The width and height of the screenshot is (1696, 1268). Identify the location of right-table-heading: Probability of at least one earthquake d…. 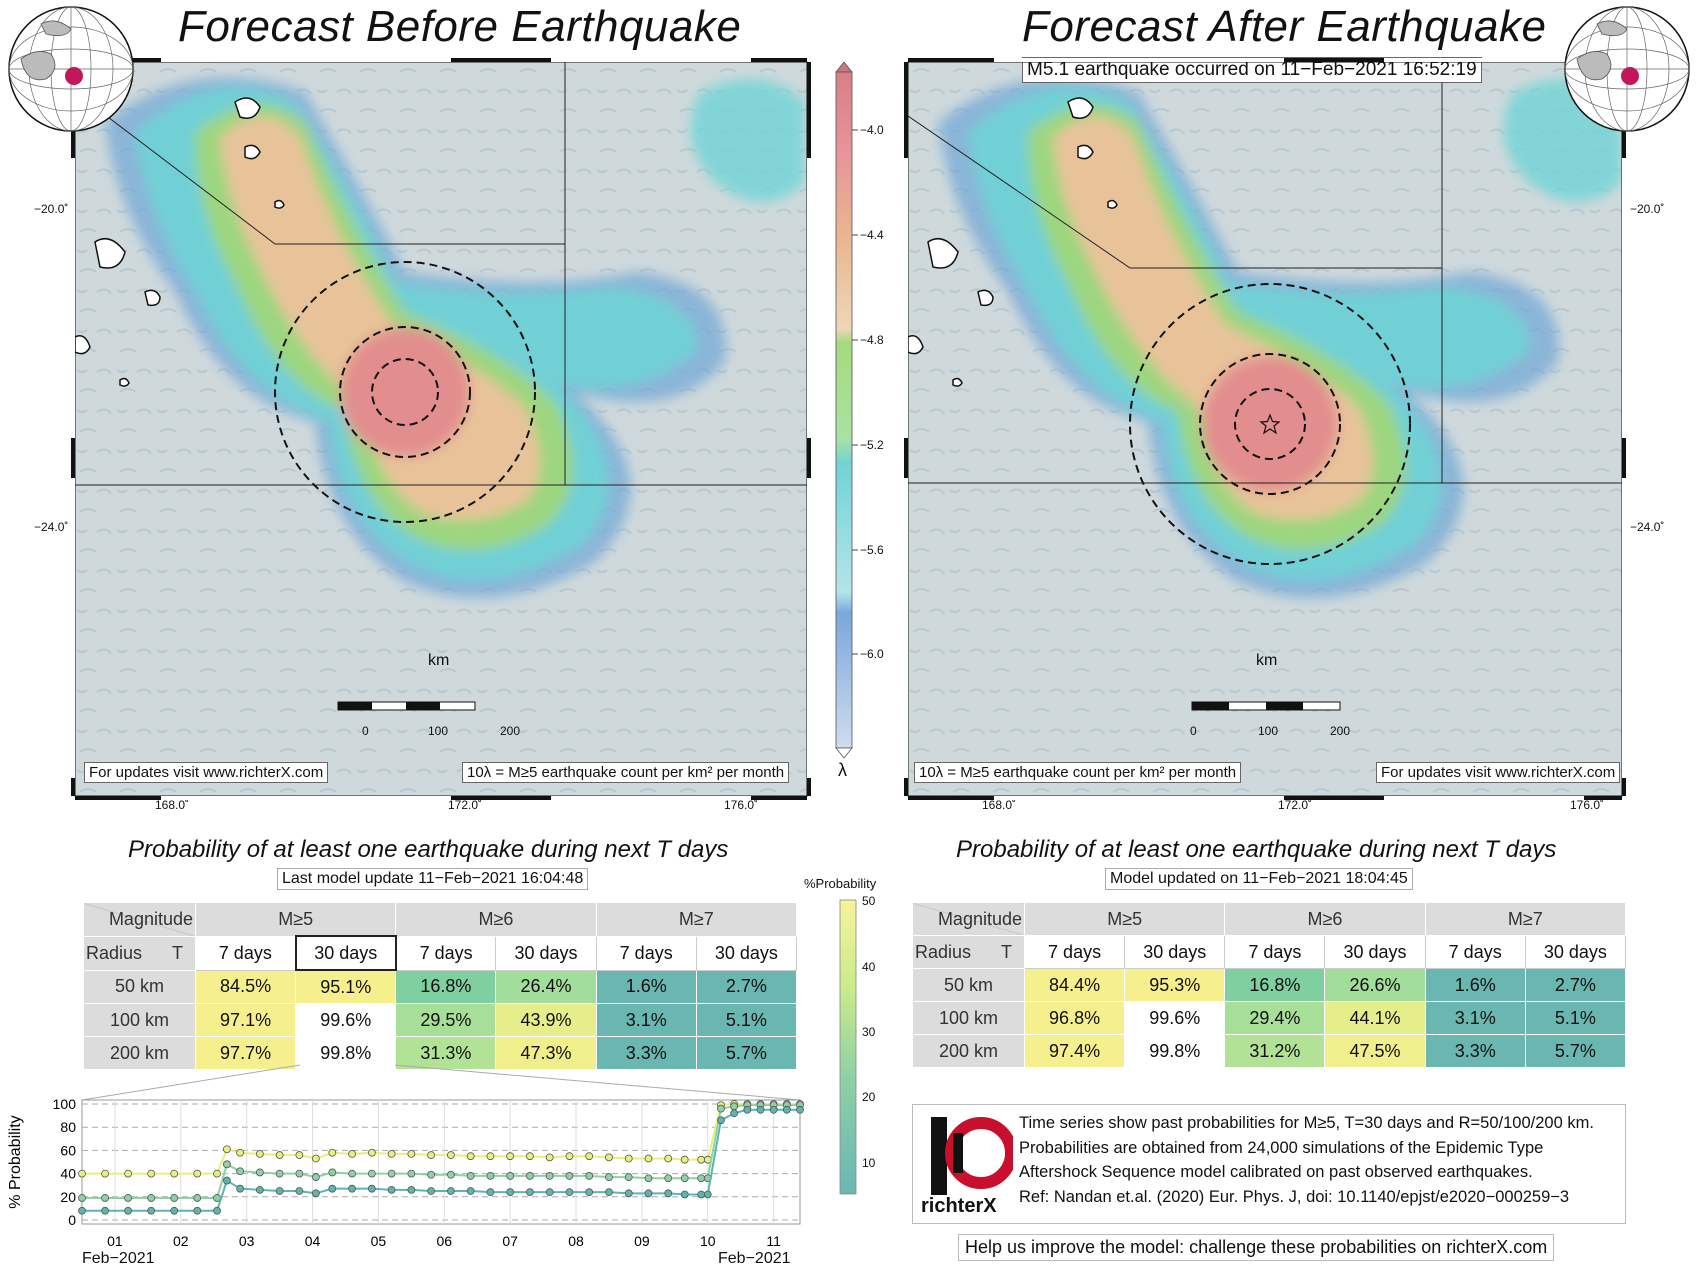
(1256, 849).